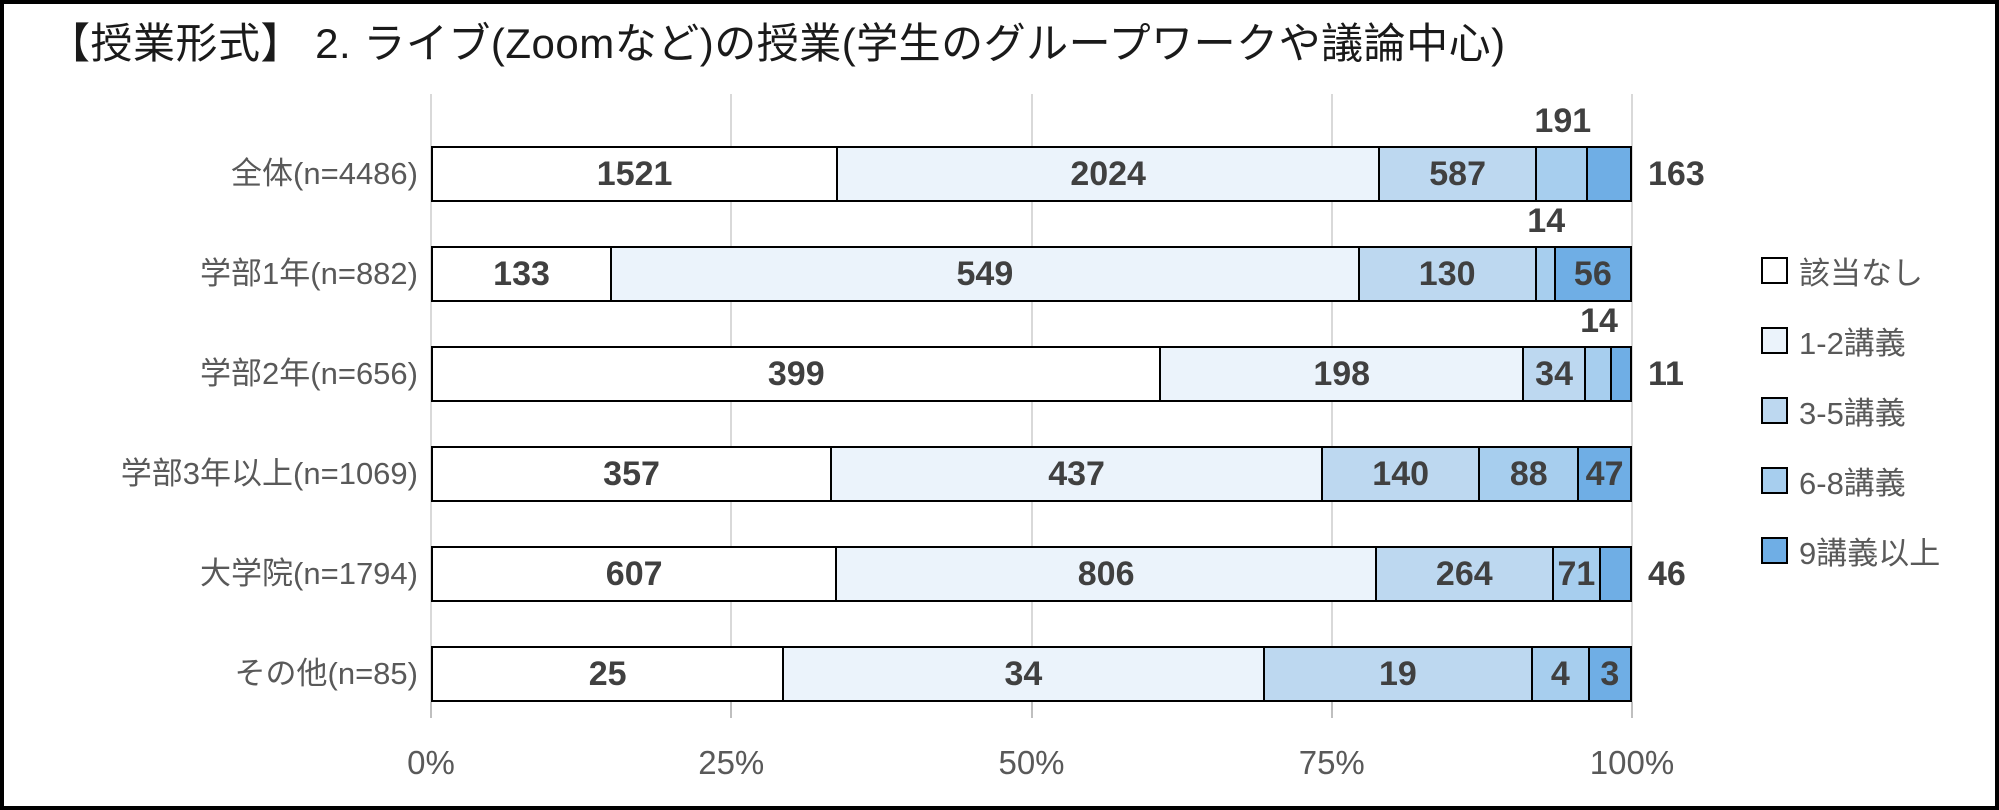 The image size is (1999, 810). Describe the element at coordinates (1632, 762) in the screenshot. I see `axis-tick-label: 100%` at that location.